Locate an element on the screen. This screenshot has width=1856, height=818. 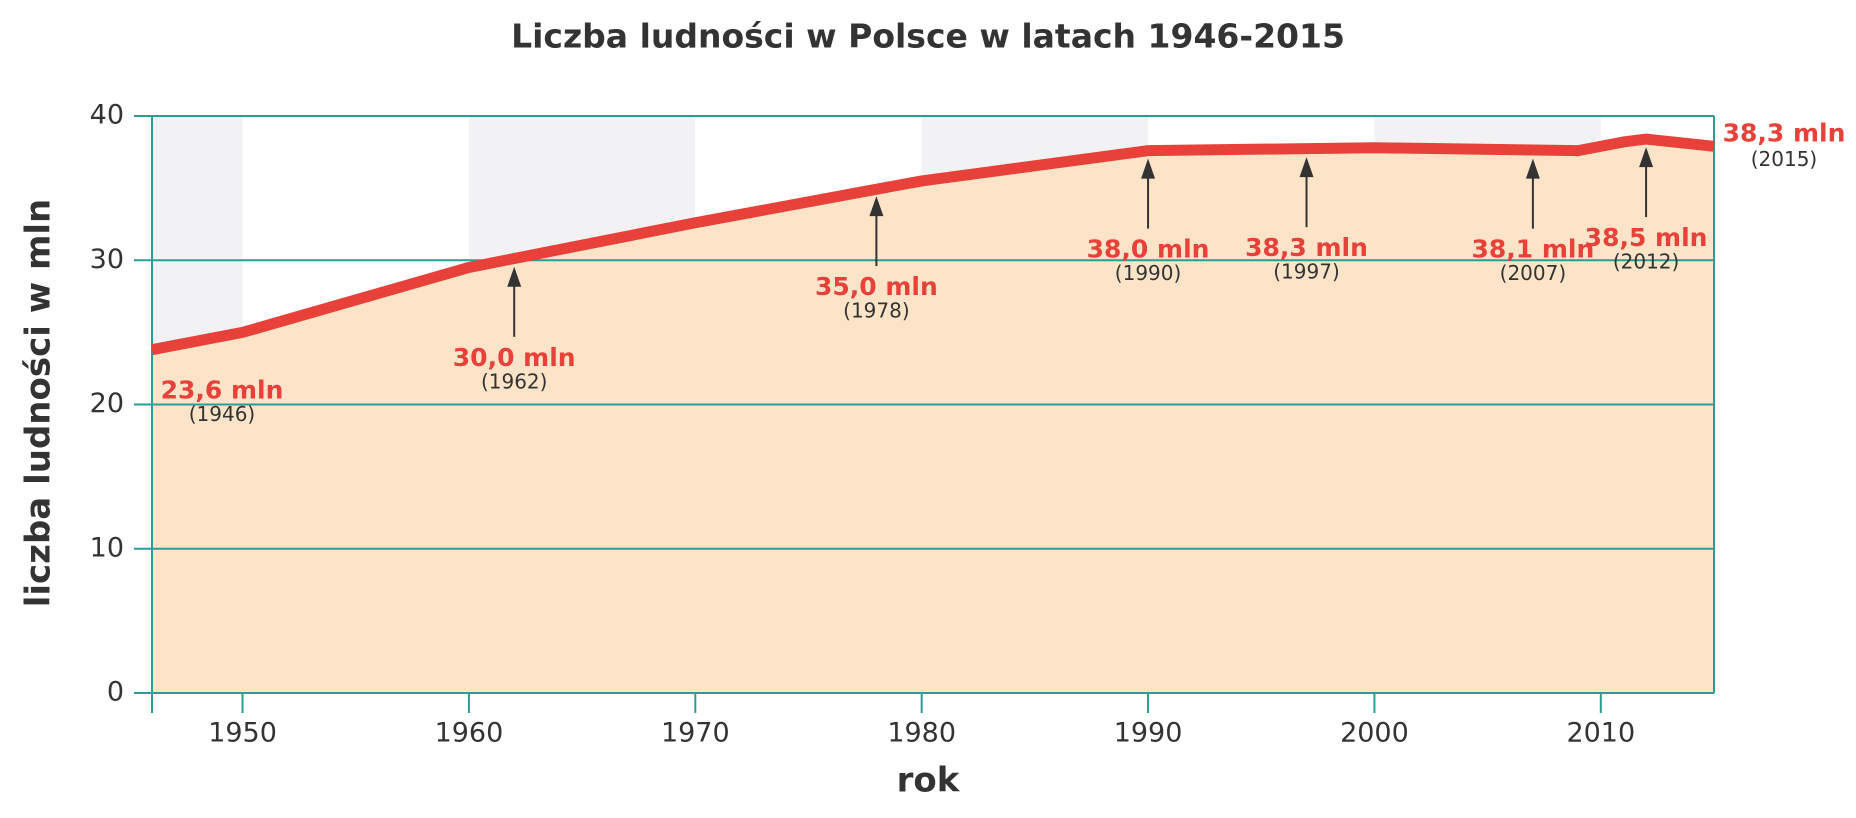
y-axis-label: liczba ludności w mln is located at coordinates (39, 403).